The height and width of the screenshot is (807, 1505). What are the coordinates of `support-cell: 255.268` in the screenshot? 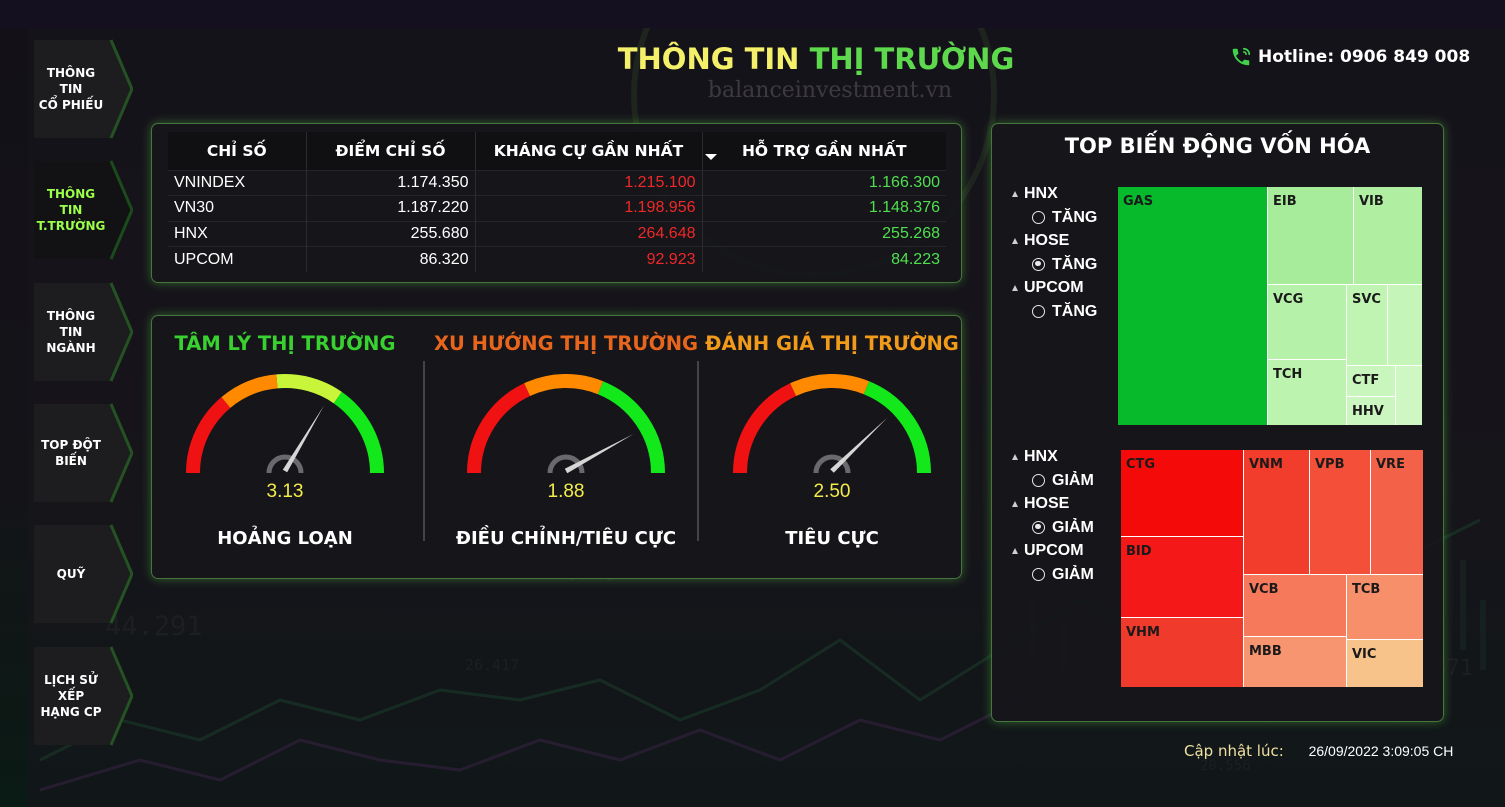 It's located at (824, 233).